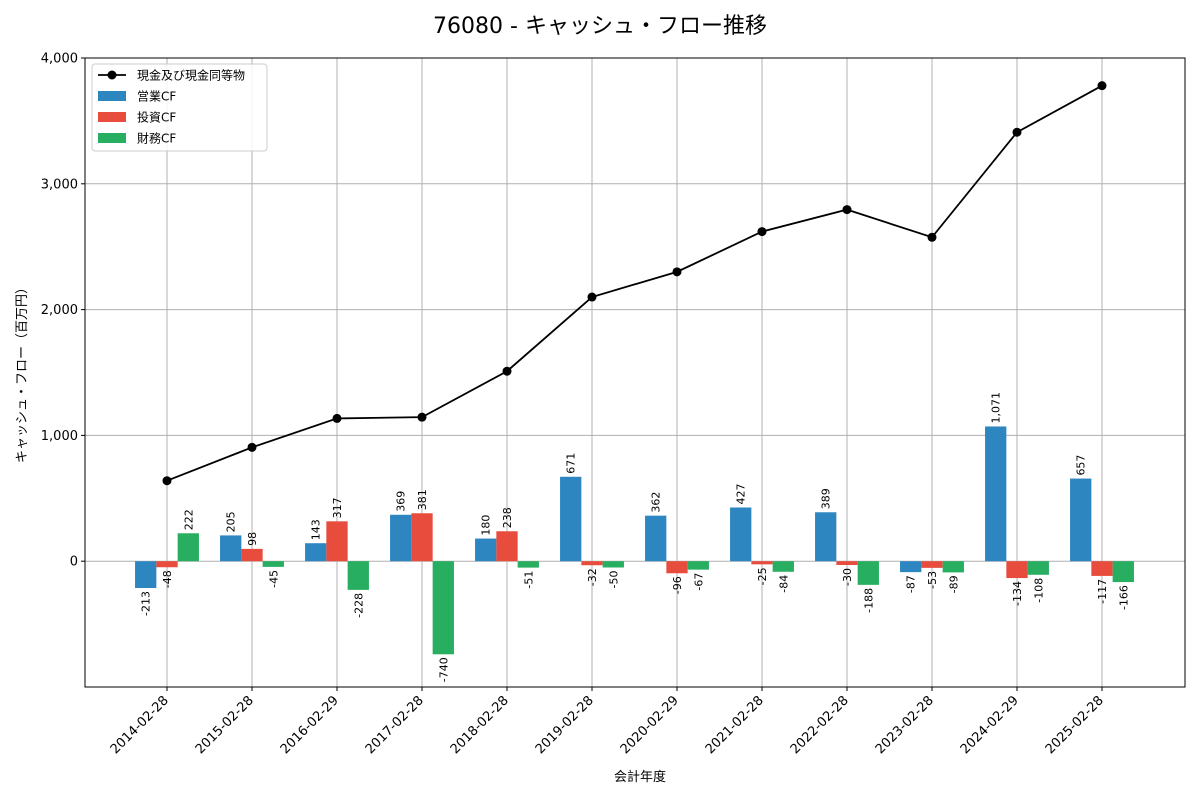  Describe the element at coordinates (953, 584) in the screenshot. I see `bar-value-label: -89` at that location.